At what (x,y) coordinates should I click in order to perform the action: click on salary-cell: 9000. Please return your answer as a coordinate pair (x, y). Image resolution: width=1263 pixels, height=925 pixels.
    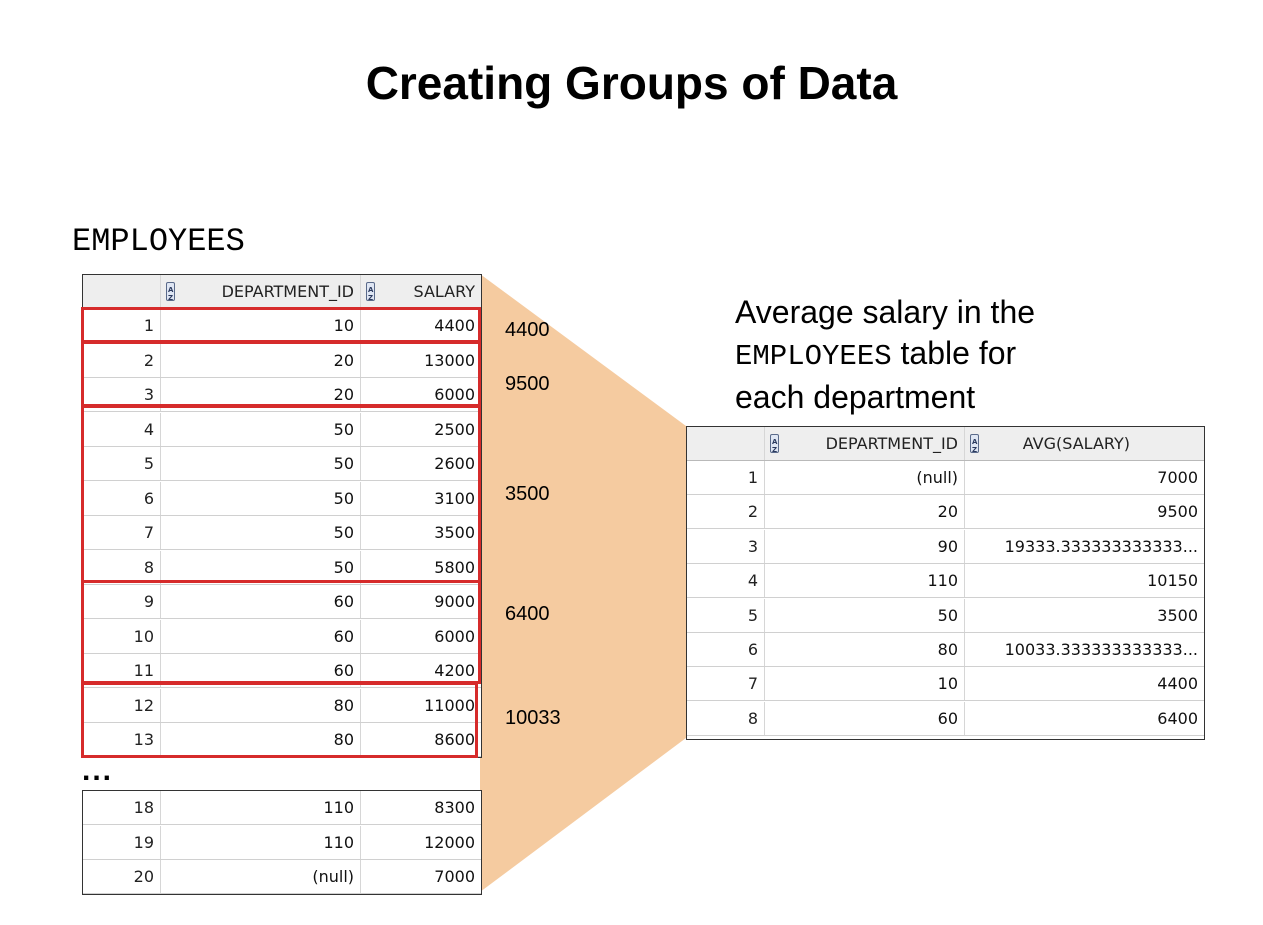
    Looking at the image, I should click on (454, 601).